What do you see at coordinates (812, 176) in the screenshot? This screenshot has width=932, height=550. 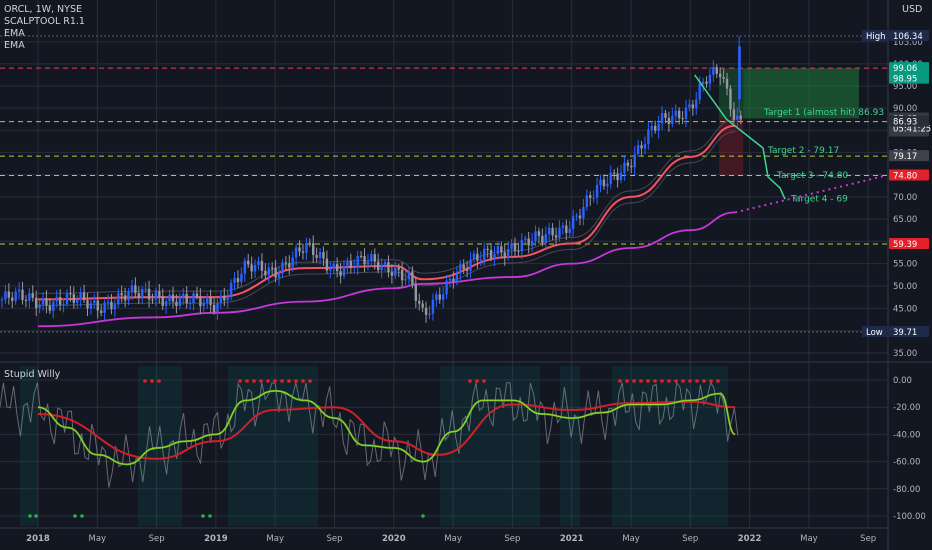 I see `target-annotation: Target 3 - 74.80` at bounding box center [812, 176].